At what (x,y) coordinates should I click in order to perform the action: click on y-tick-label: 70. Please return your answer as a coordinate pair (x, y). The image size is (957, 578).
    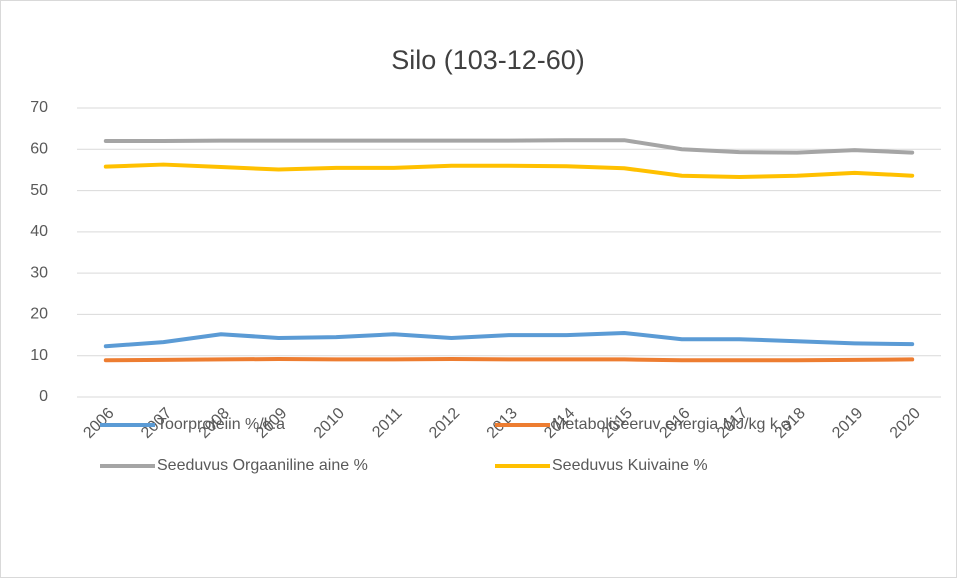
    Looking at the image, I should click on (39, 107).